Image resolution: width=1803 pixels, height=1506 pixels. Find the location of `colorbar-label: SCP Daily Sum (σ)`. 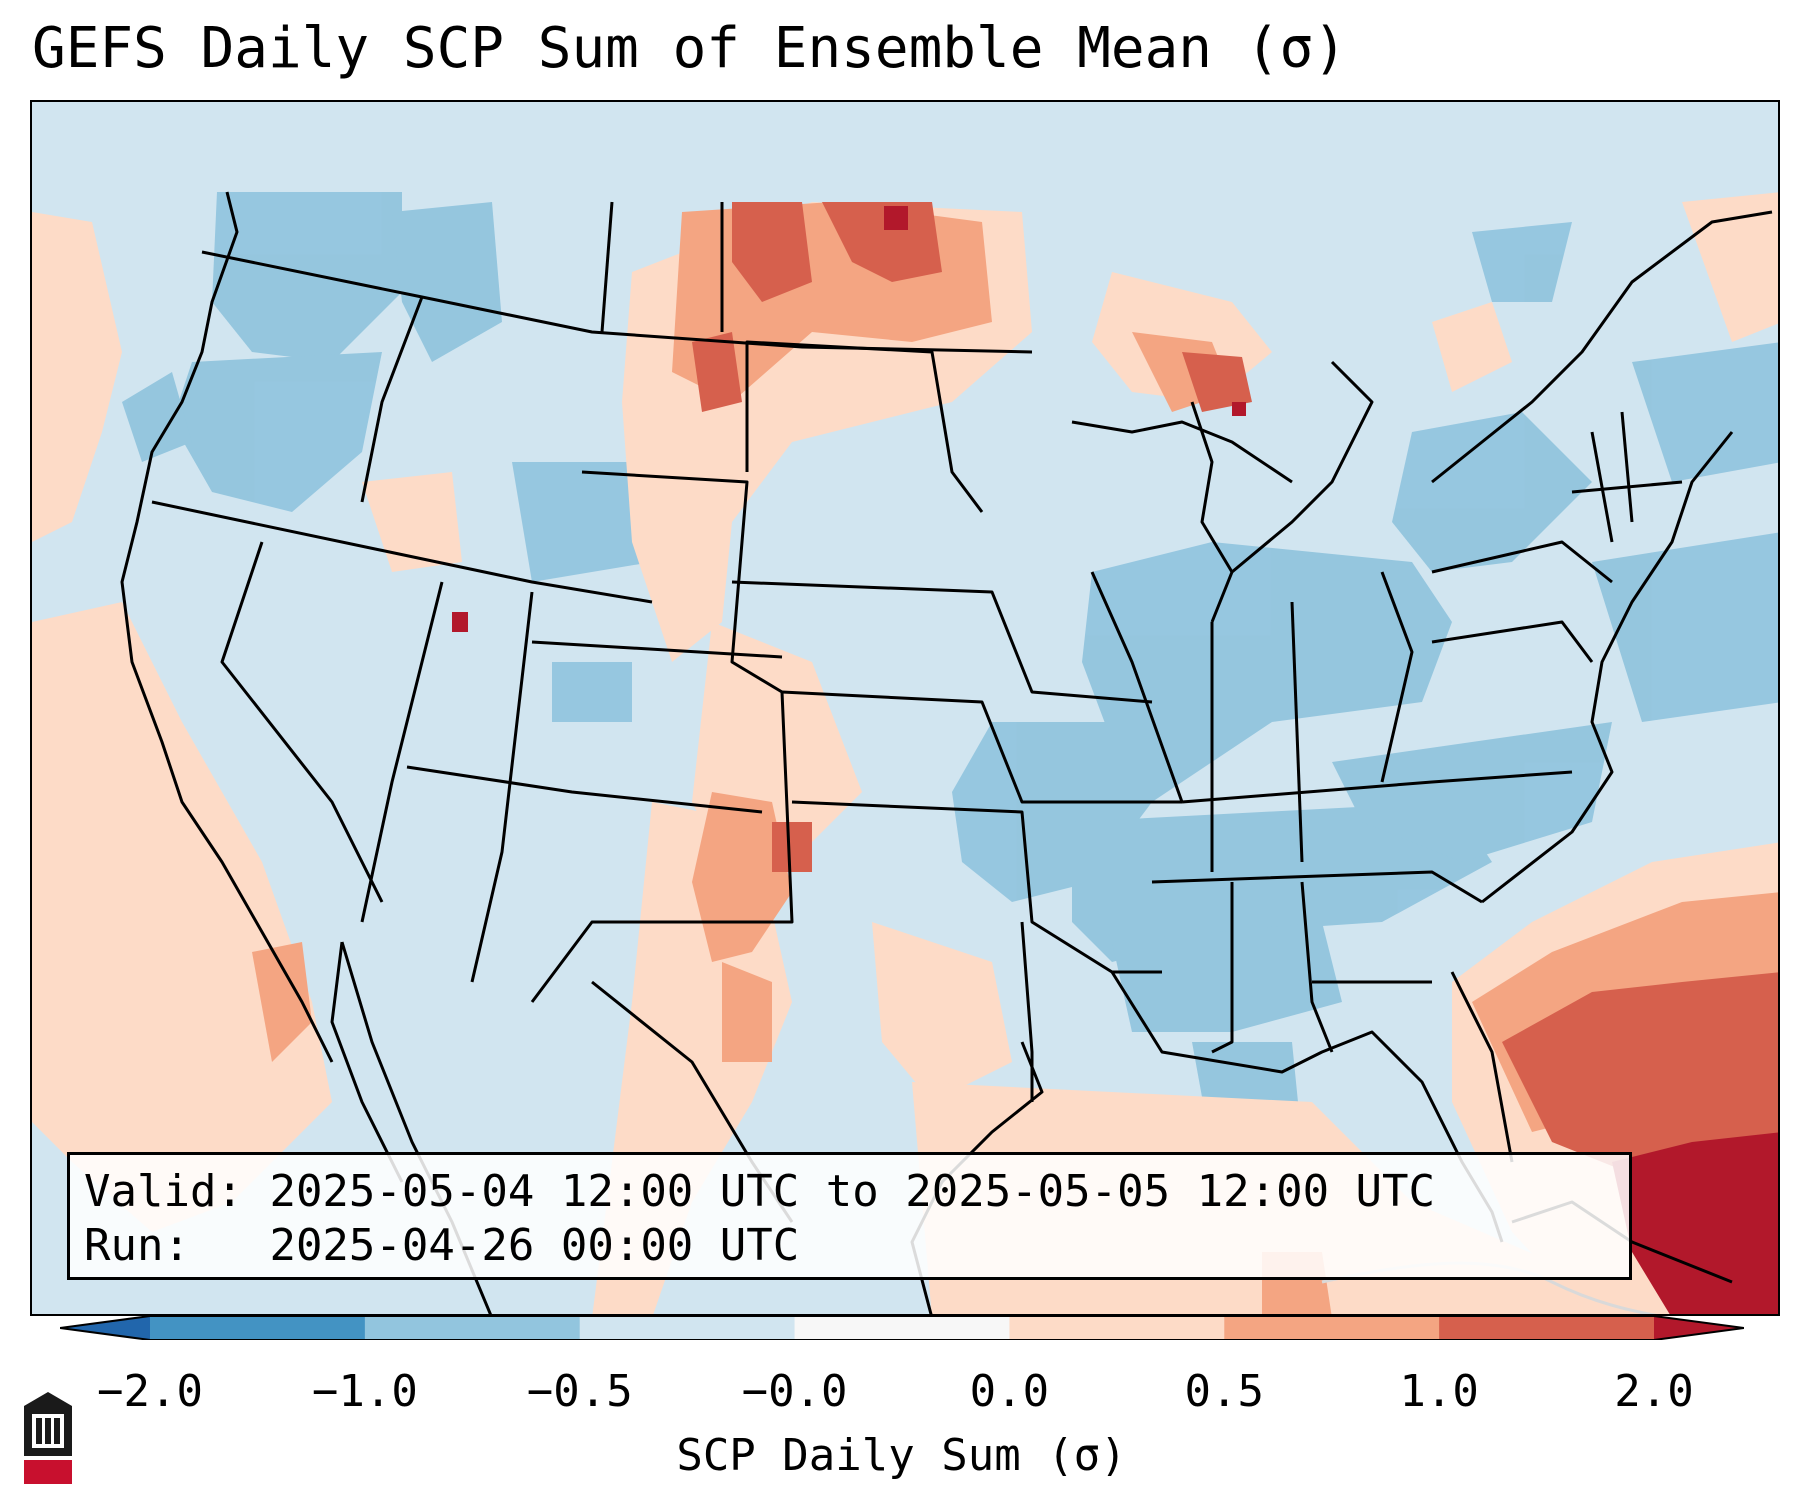

colorbar-label: SCP Daily Sum (σ) is located at coordinates (901, 1455).